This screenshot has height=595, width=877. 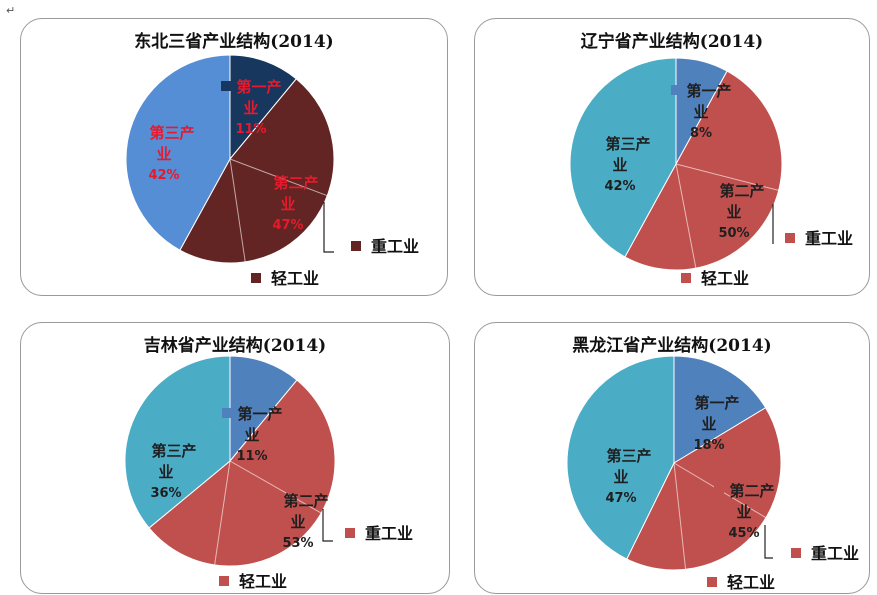 I want to click on data-label-2: 第二产业 47%, so click(x=288, y=204).